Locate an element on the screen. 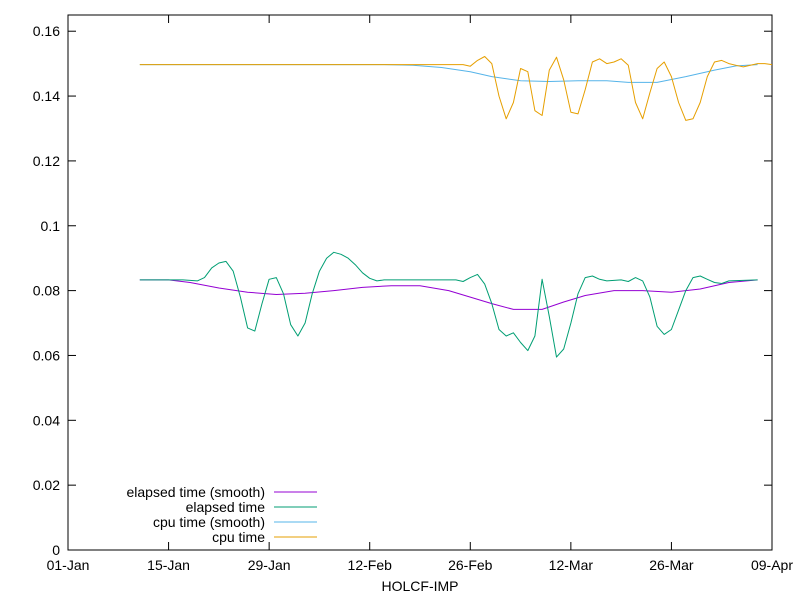  legend-label: cpu time is located at coordinates (238, 537).